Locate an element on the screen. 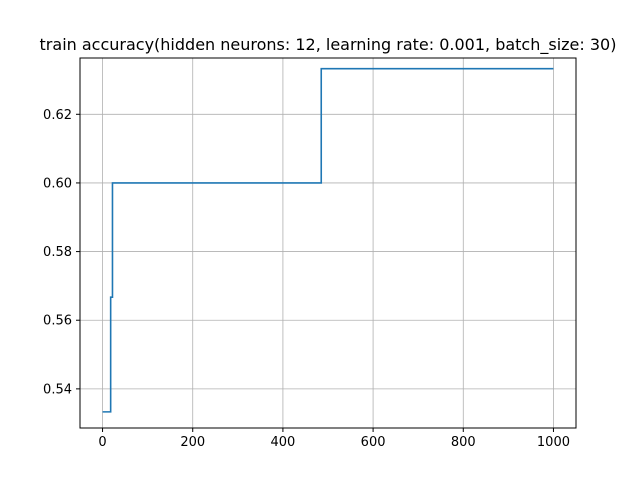 This screenshot has height=480, width=640. x-tick-label: 200 is located at coordinates (192, 442).